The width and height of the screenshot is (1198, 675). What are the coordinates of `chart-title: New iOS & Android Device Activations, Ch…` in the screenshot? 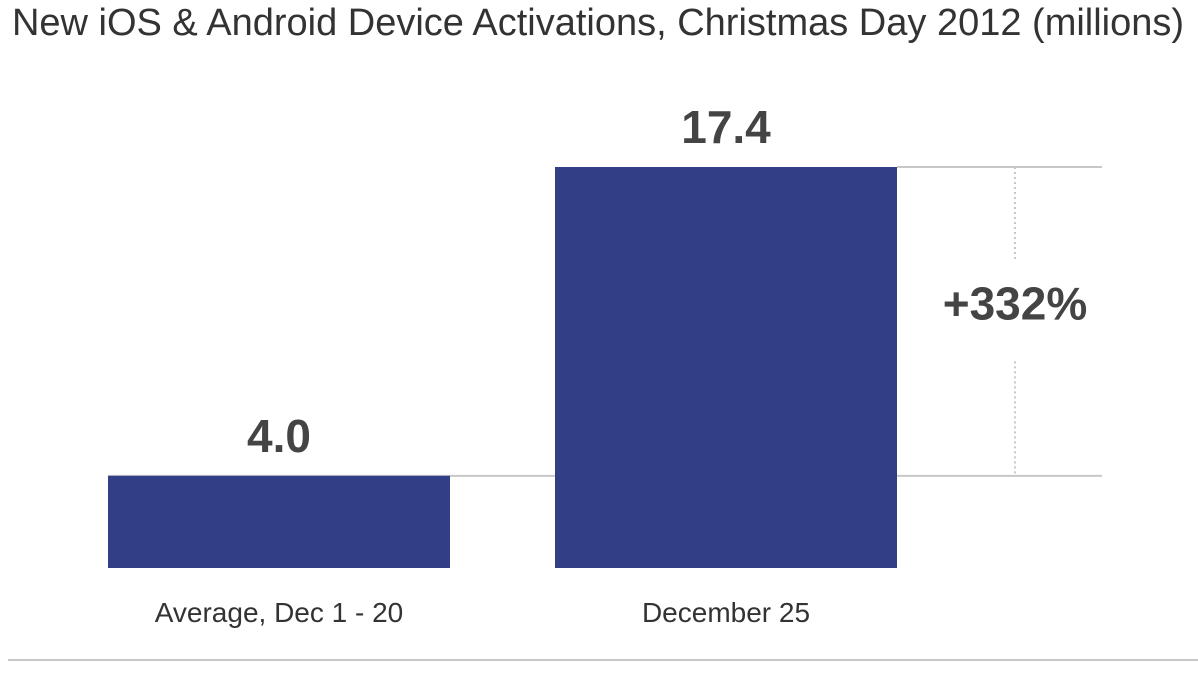 It's located at (598, 23).